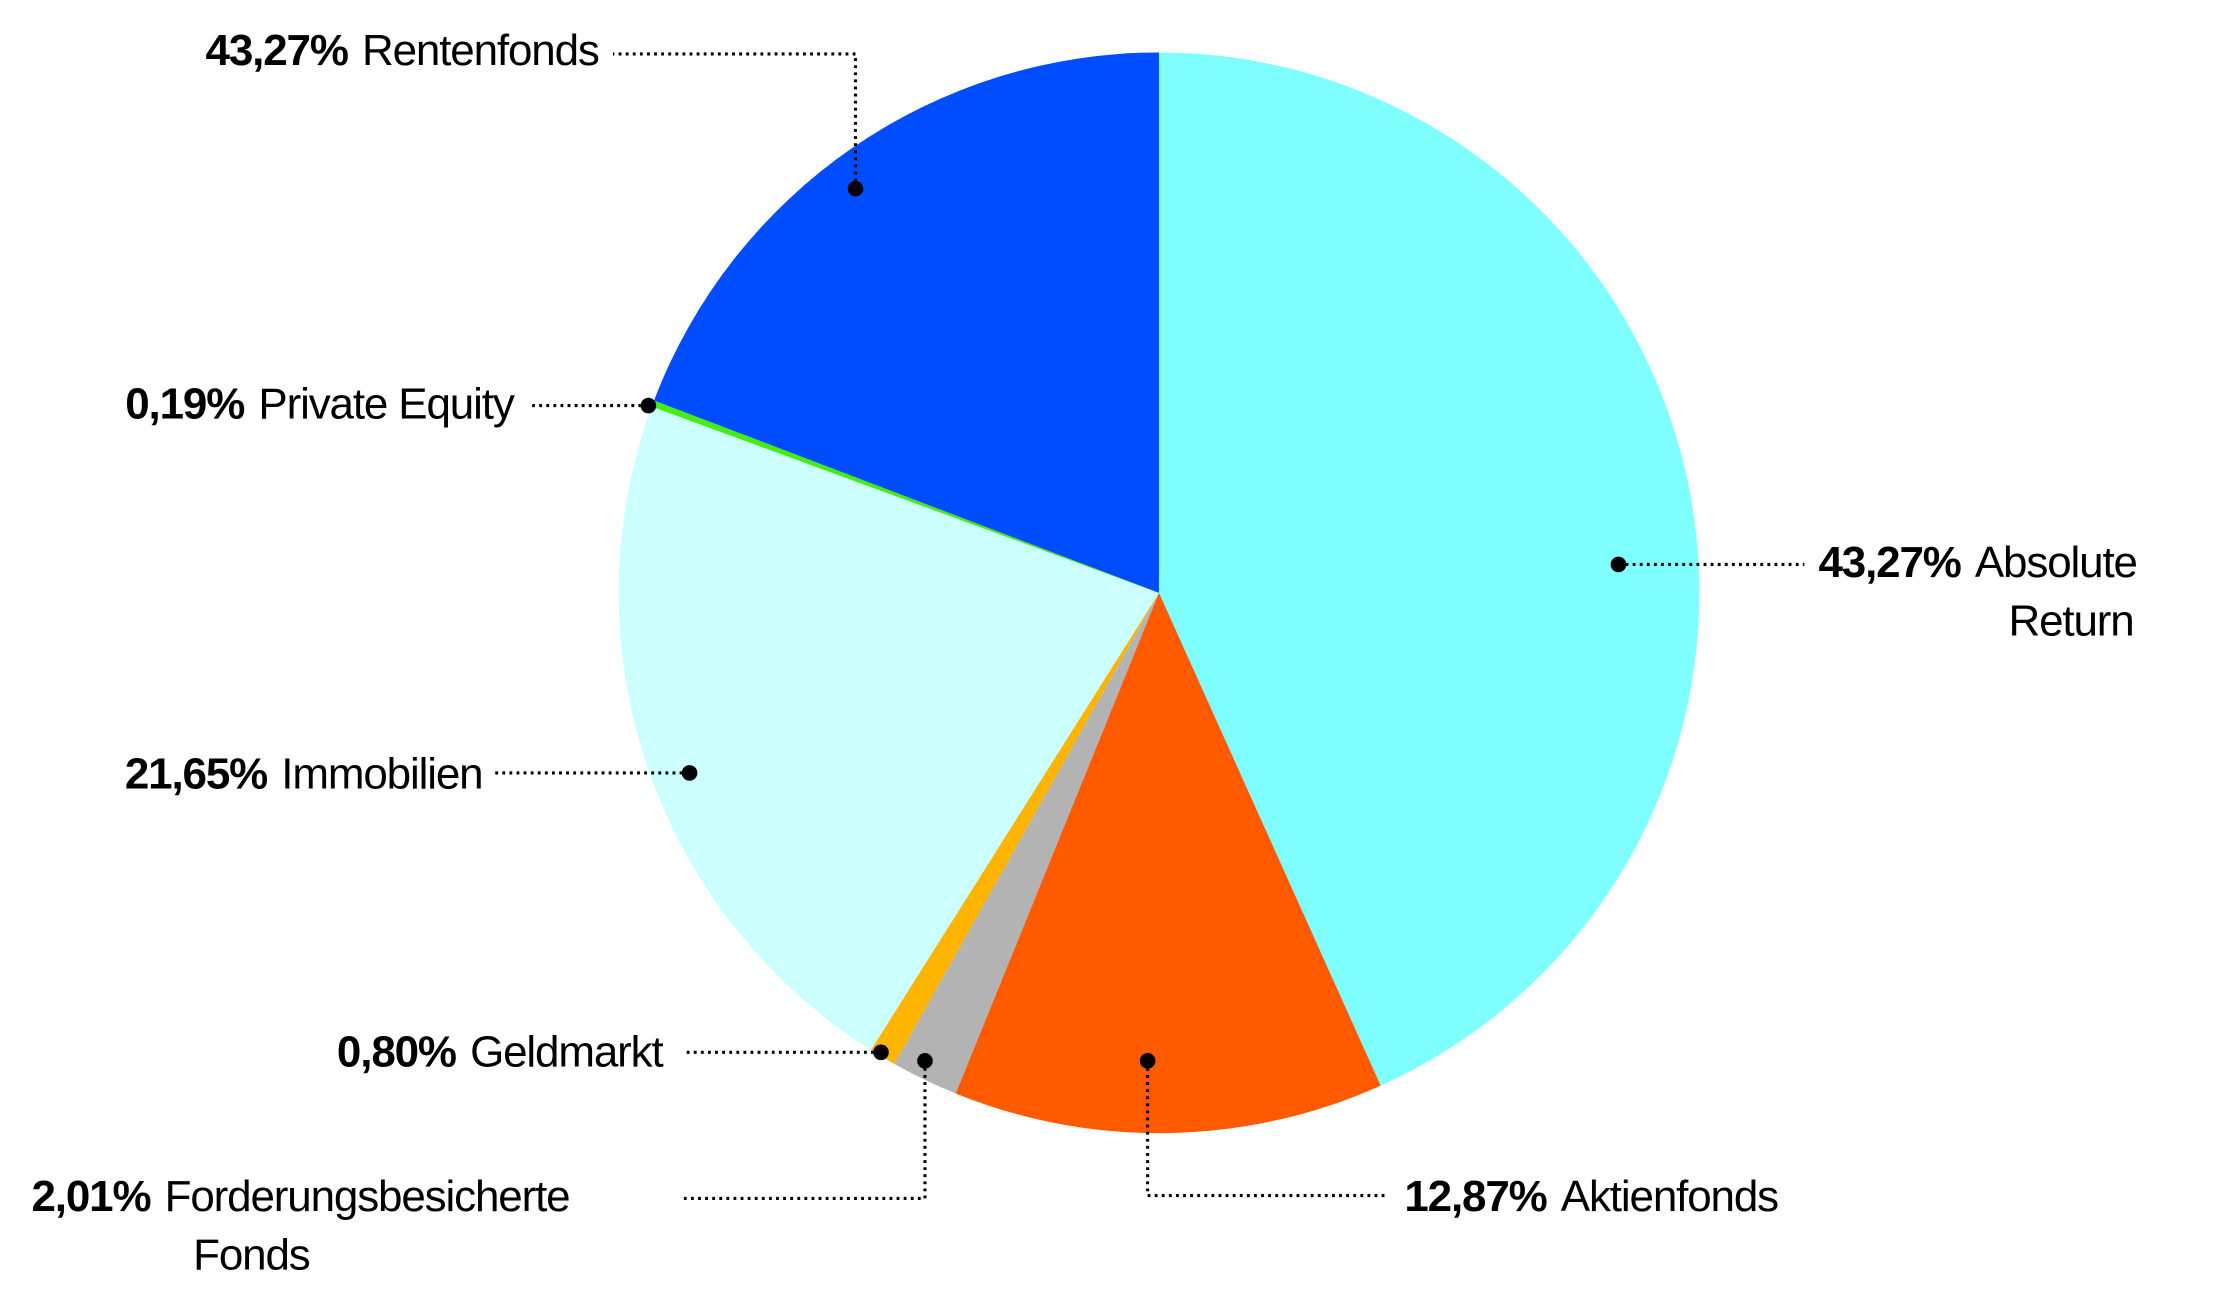  Describe the element at coordinates (1475, 1196) in the screenshot. I see `slice-percent: 12,87%` at that location.